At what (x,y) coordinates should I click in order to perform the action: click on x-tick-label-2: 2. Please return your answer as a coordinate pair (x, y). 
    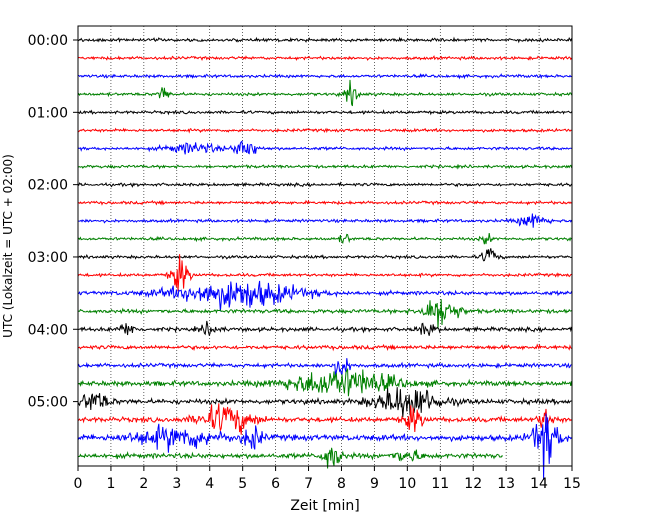
    Looking at the image, I should click on (143, 484).